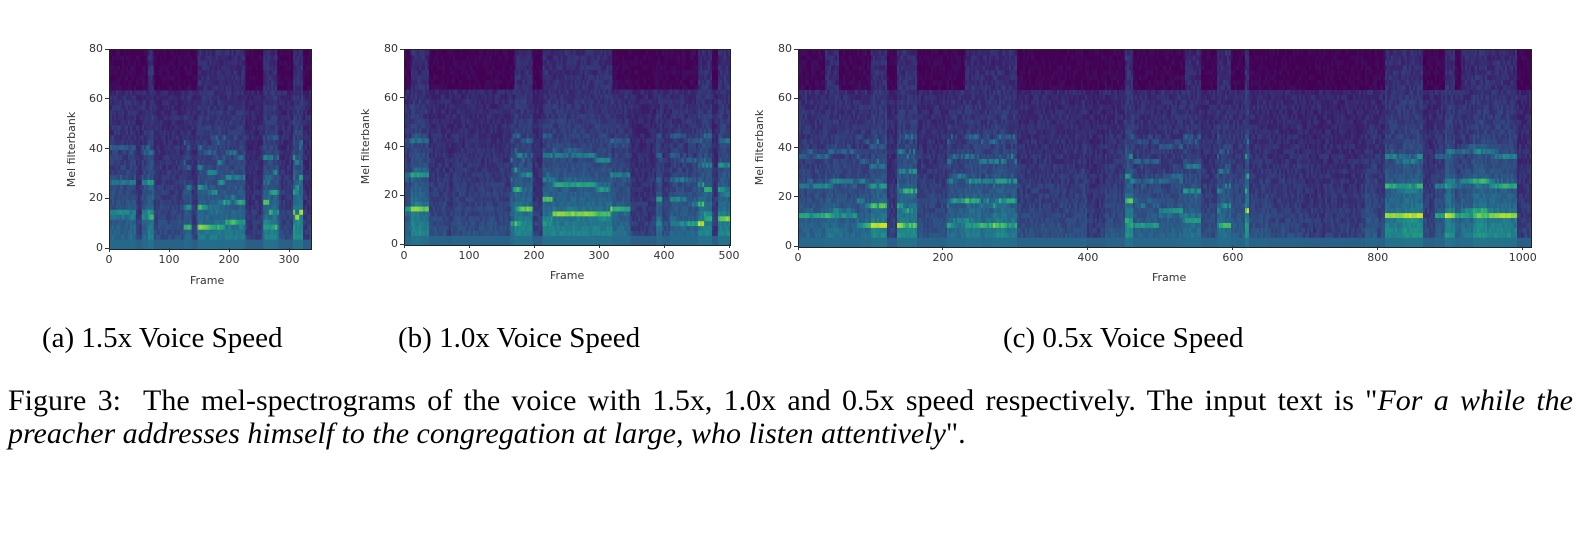 This screenshot has width=1593, height=539. Describe the element at coordinates (1378, 257) in the screenshot. I see `xtick-label: 800` at that location.